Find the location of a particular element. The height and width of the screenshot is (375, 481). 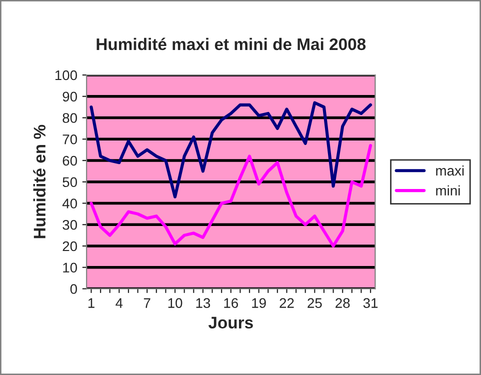

x-tick-label: 19 is located at coordinates (259, 303).